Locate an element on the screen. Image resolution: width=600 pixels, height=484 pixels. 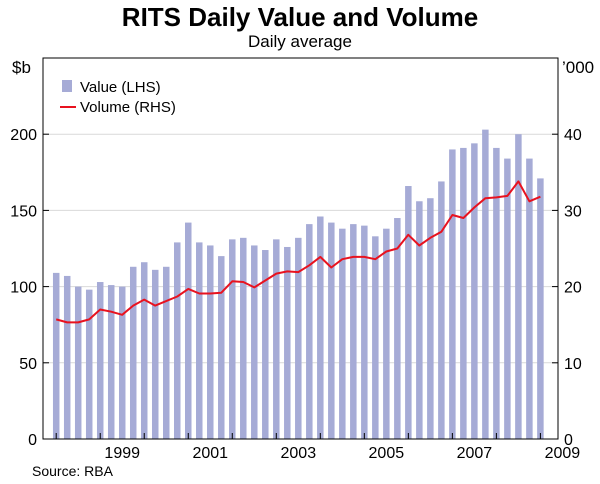
right-tick-label: 0 is located at coordinates (568, 440).